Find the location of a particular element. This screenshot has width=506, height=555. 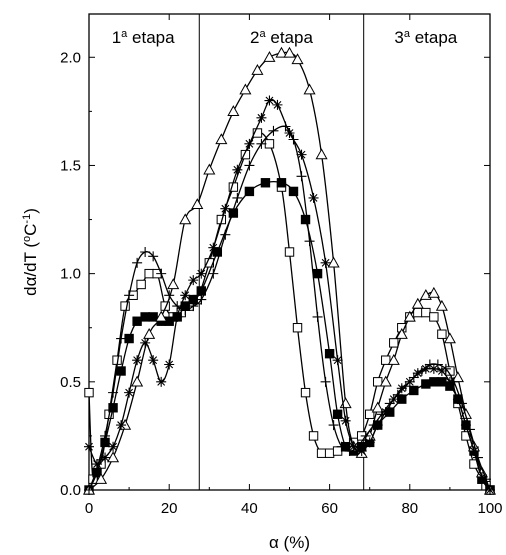

stage-labels: 1a etapa 2a etapa 3a etapa is located at coordinates (285, 37).